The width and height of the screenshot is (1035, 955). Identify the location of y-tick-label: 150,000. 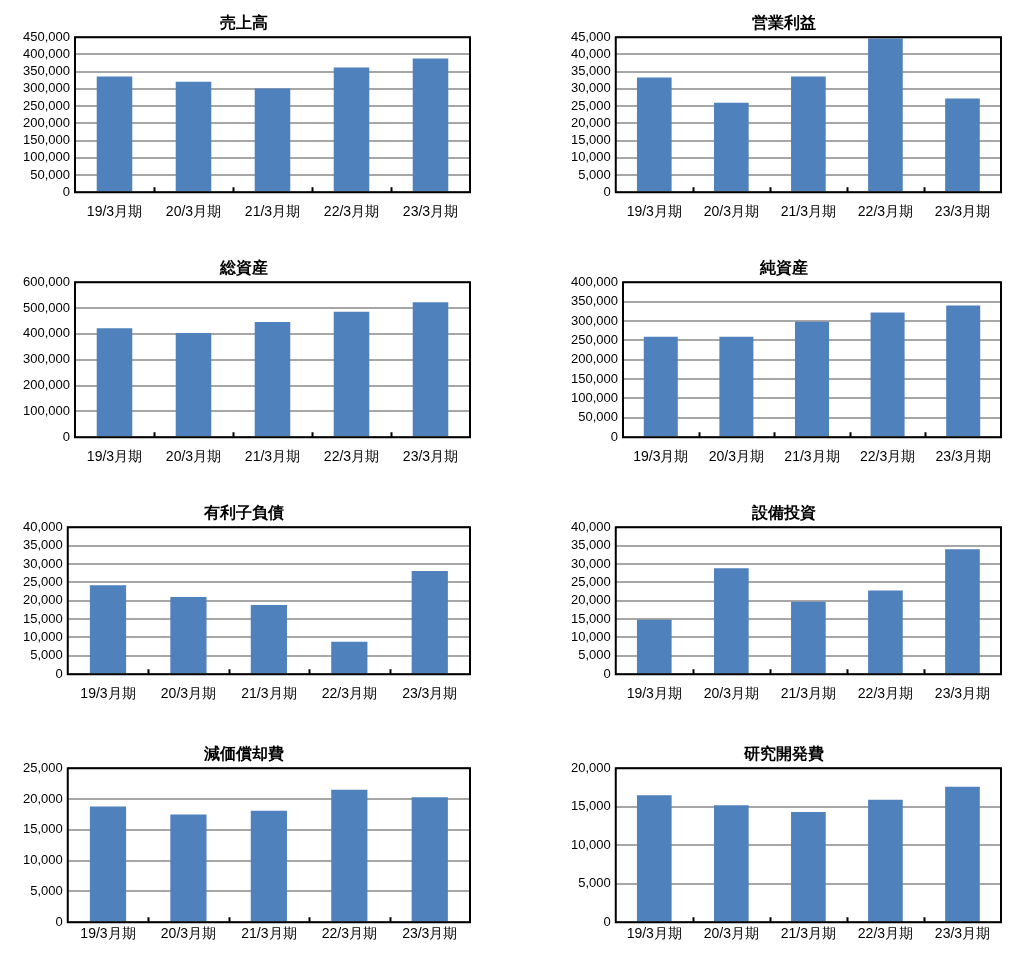
(46, 140).